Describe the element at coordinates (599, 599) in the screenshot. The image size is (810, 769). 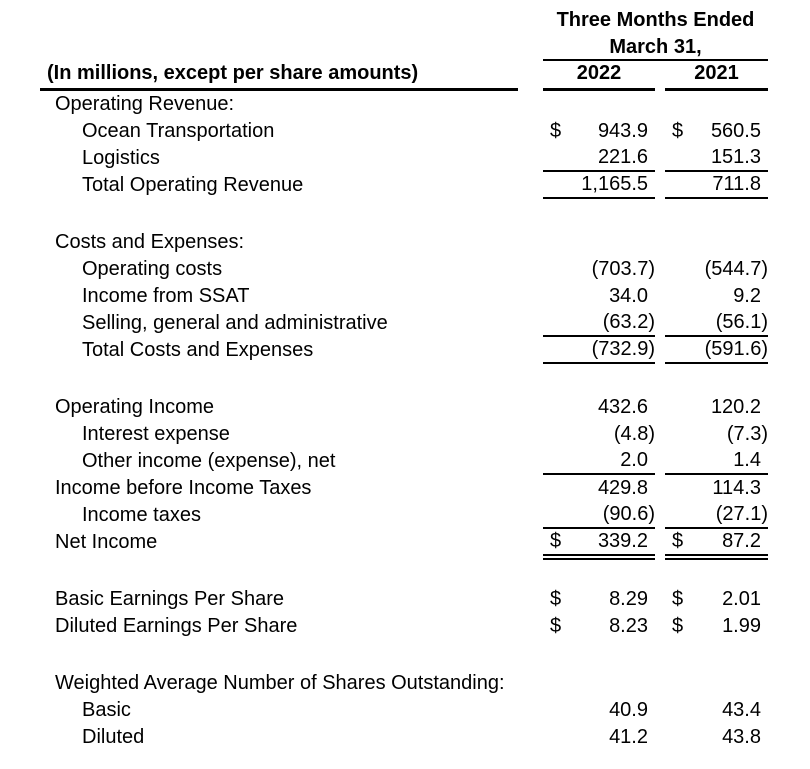
I see `value-2022: $8.29` at that location.